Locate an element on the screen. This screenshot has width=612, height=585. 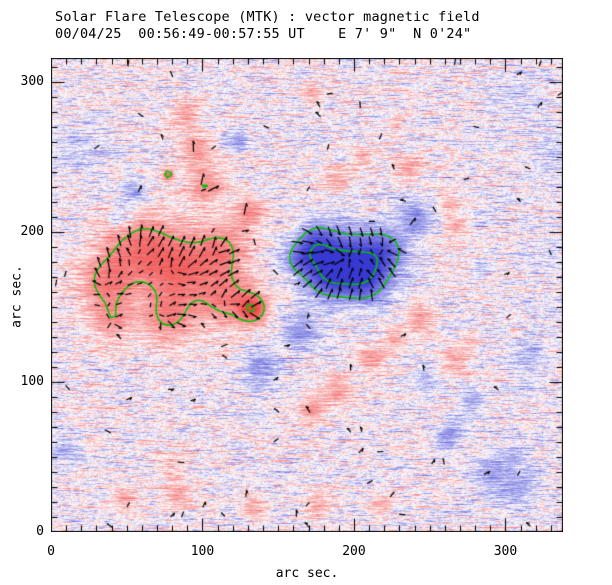
y-axis-label: arc sec. is located at coordinates (17, 296).